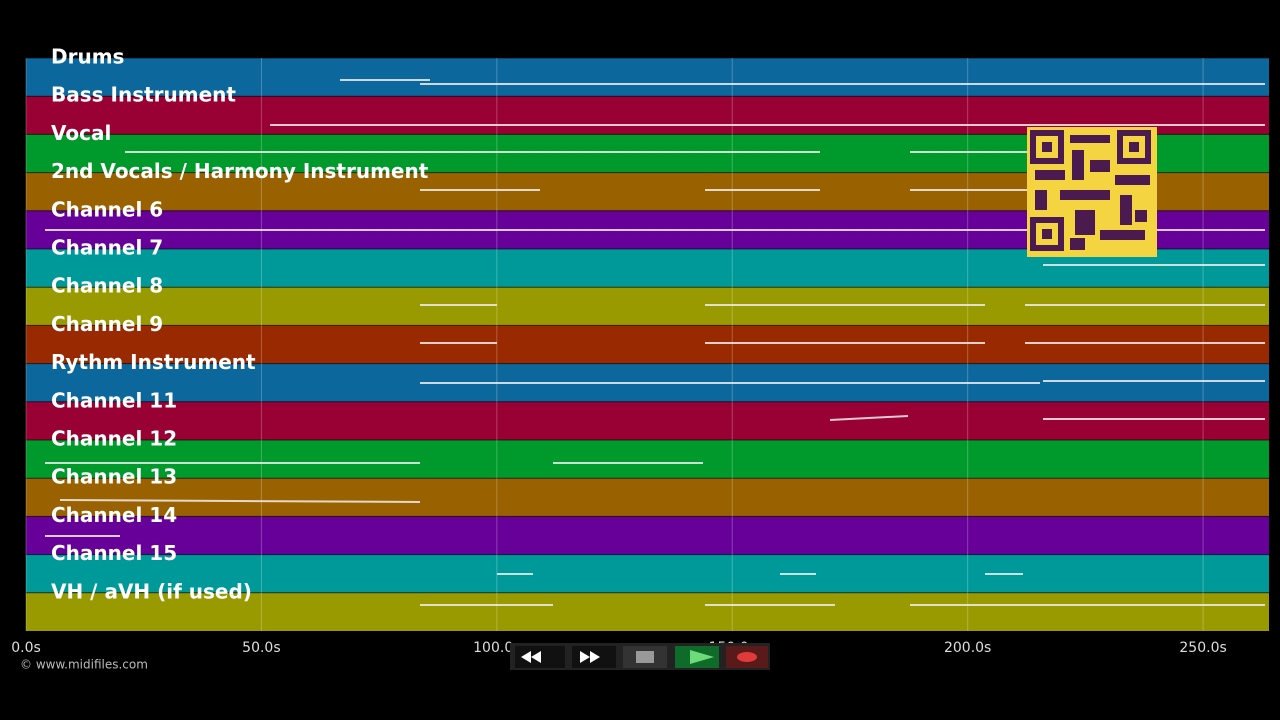 This screenshot has height=720, width=1280. Describe the element at coordinates (153, 362) in the screenshot. I see `track-name: Rythm Instrument` at that location.